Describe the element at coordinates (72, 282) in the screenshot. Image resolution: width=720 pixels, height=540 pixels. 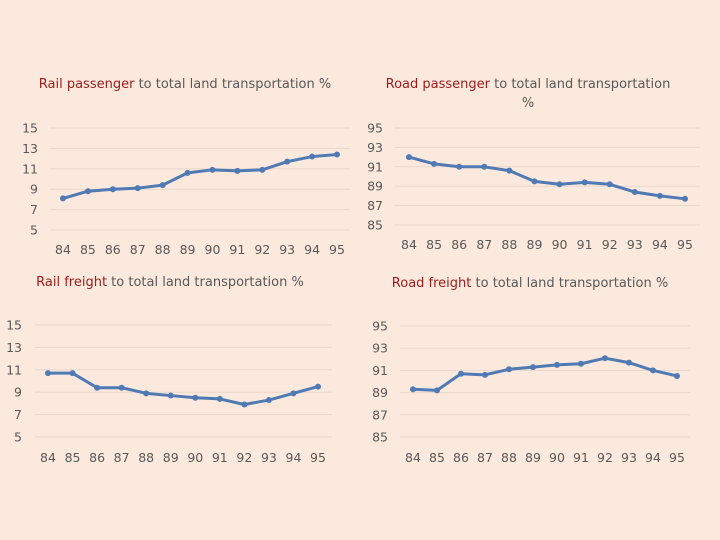
I see `title-highlight: Rail freight` at that location.